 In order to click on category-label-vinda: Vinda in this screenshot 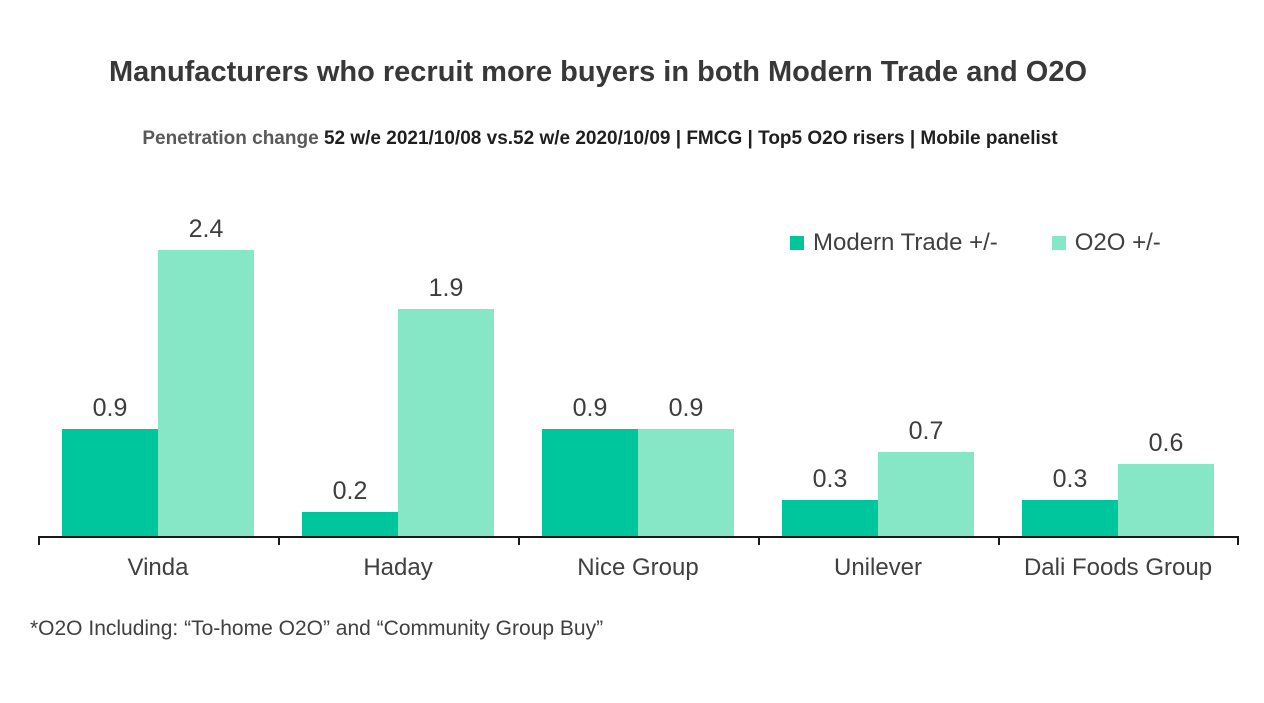, I will do `click(158, 567)`.